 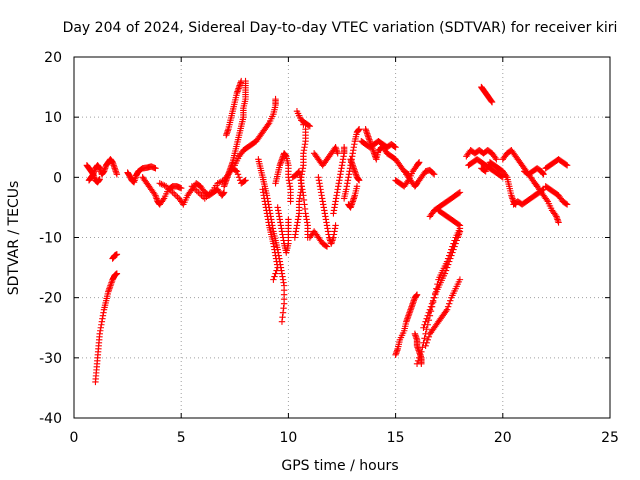 I want to click on y-tick-label: 10, so click(x=53, y=118).